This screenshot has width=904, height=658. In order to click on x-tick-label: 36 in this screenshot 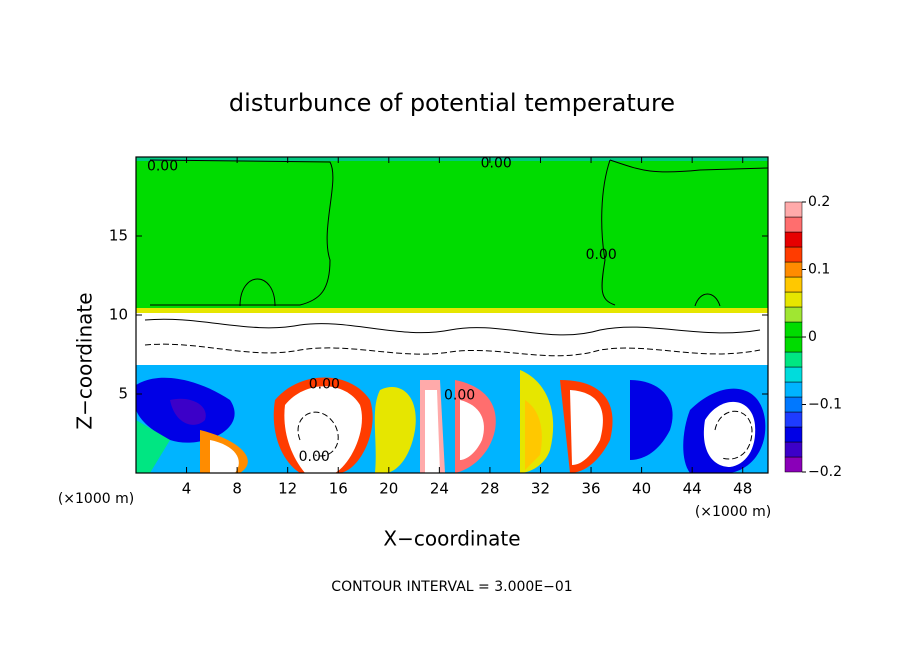, I will do `click(590, 489)`.